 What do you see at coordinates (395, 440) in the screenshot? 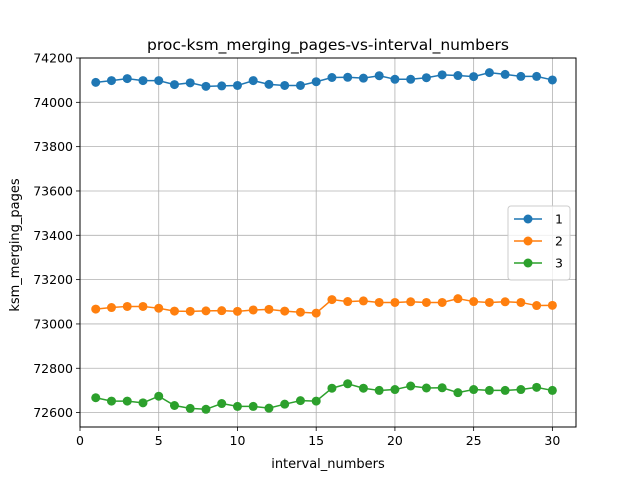
I see `x-tick-label: 20` at bounding box center [395, 440].